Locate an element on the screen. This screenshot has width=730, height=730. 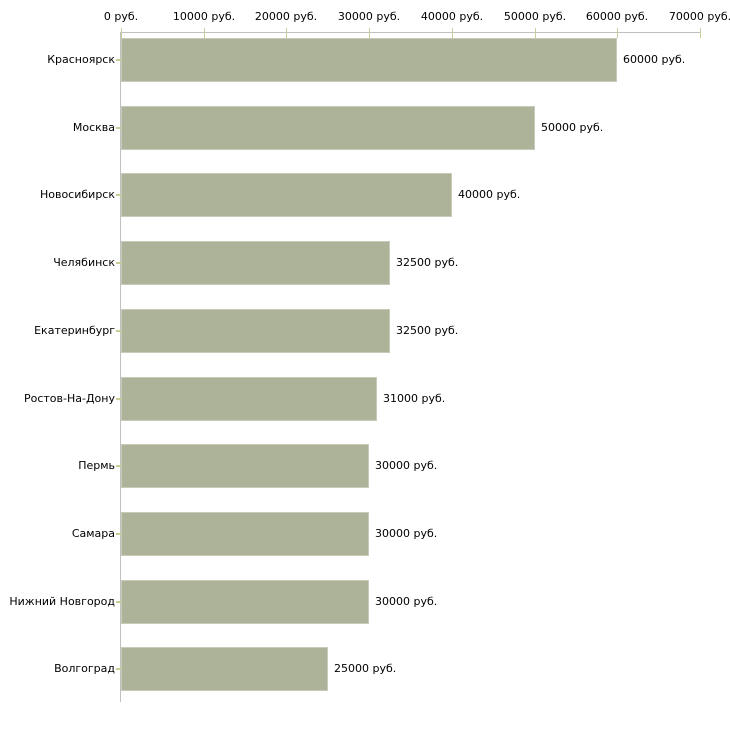
category-label: Самара is located at coordinates (93, 533).